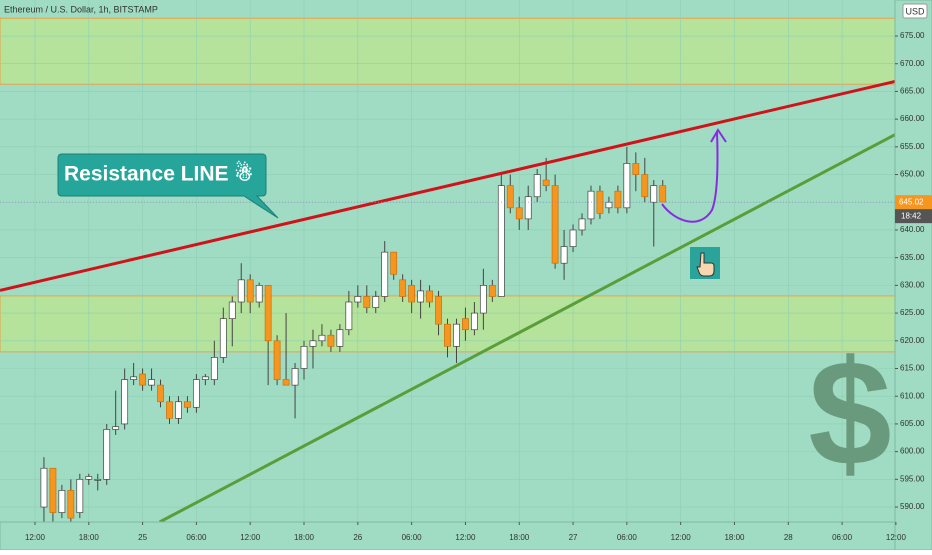 The height and width of the screenshot is (555, 932). I want to click on annotation-box, so click(168, 186).